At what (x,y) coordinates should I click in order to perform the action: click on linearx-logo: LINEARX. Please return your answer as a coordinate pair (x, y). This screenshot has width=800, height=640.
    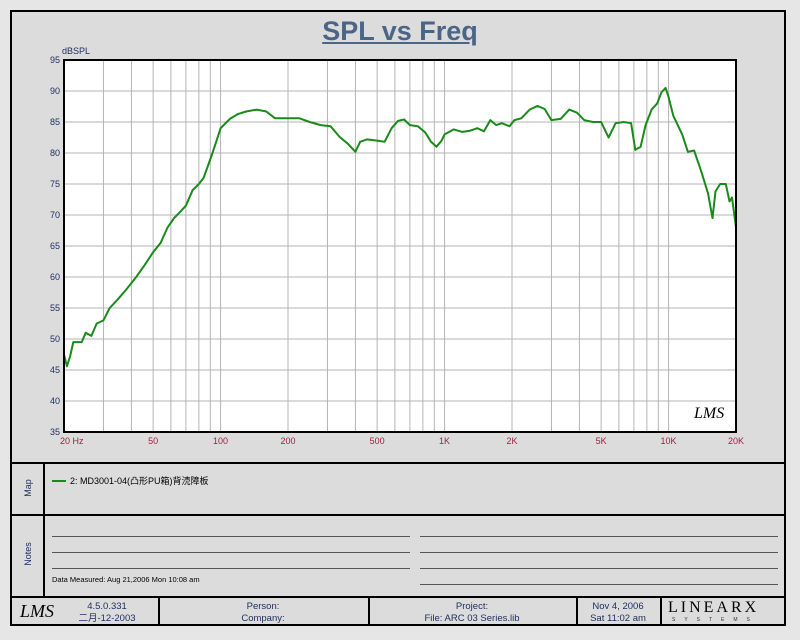
    Looking at the image, I should click on (714, 607).